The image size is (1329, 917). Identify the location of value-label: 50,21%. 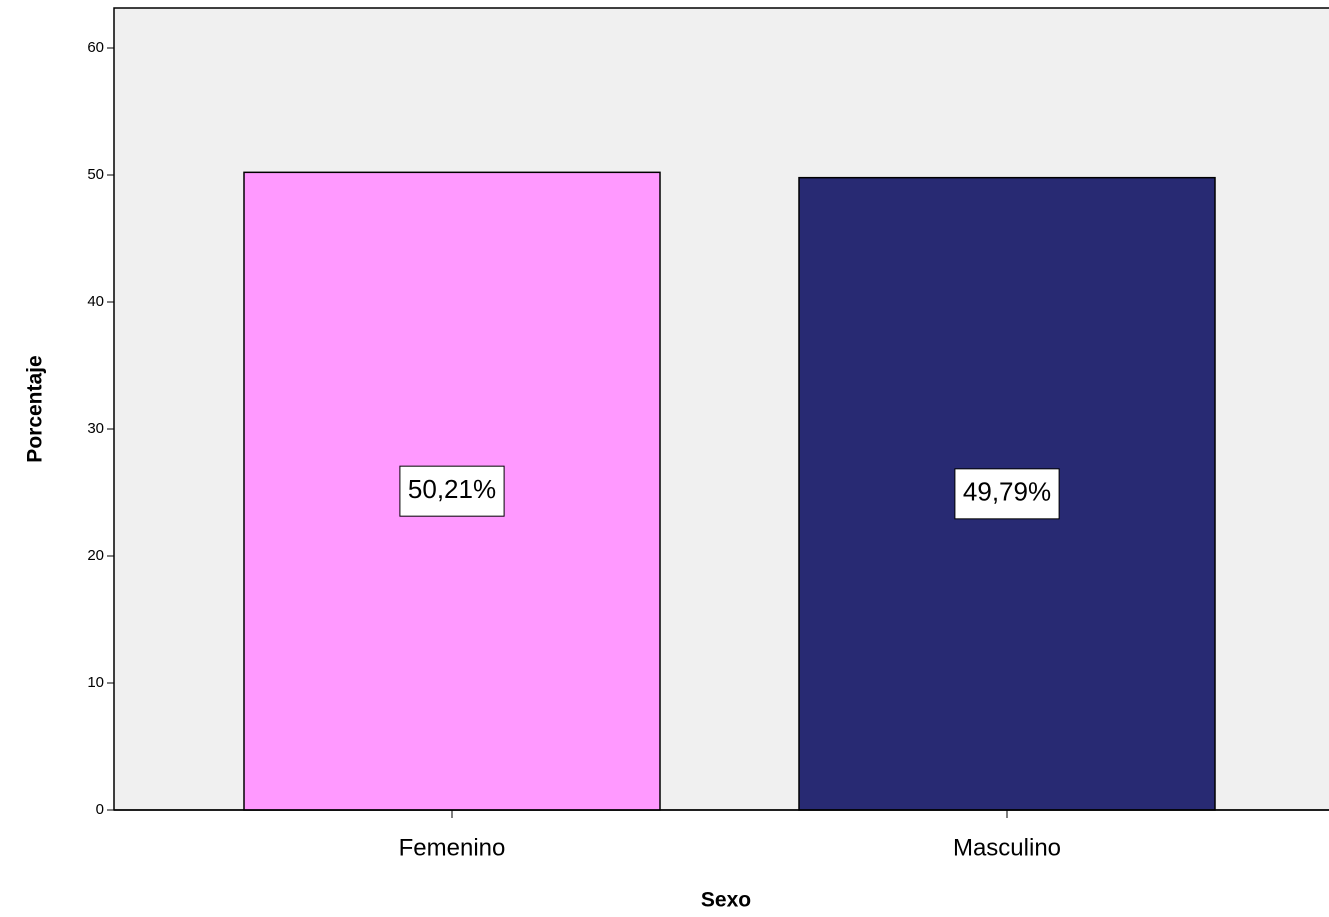
(452, 489).